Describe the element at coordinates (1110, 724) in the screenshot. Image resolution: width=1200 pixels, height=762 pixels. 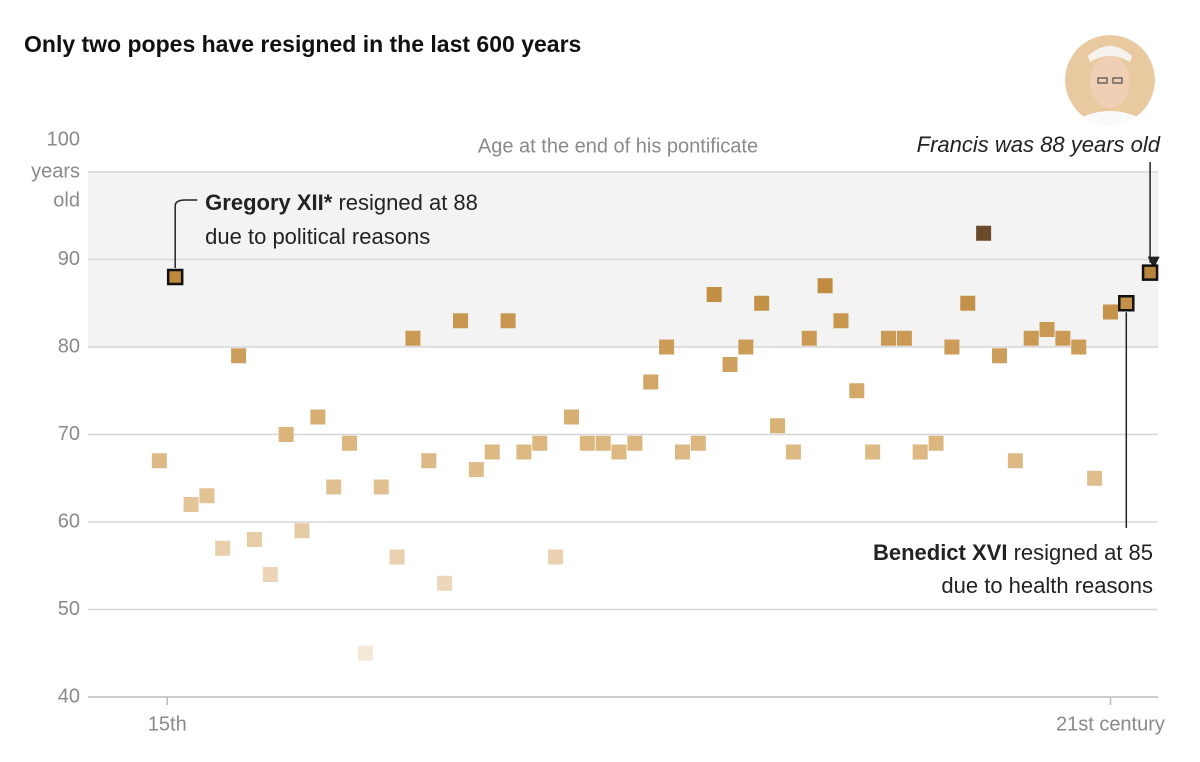
I see `x-tick-label: 21st century` at that location.